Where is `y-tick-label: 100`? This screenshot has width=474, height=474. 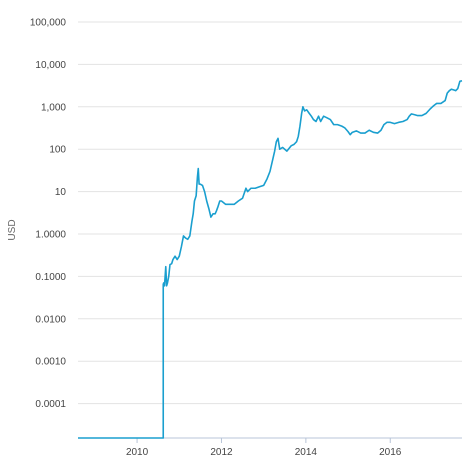 y-tick-label: 100 is located at coordinates (57, 150).